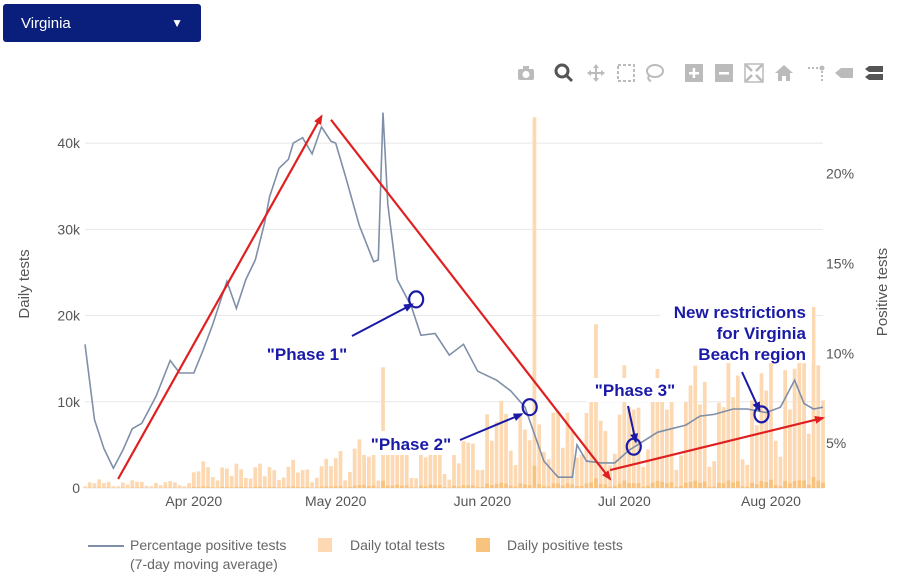 The width and height of the screenshot is (900, 580). I want to click on annotation-label-bg, so click(736, 310).